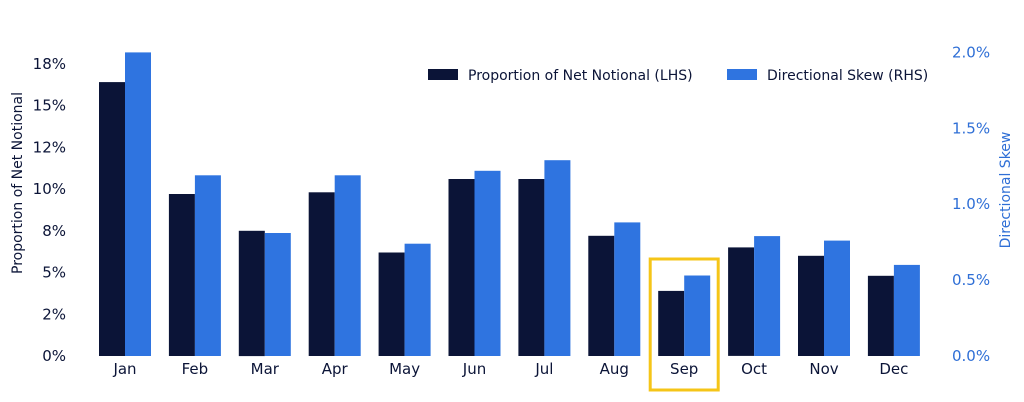 The height and width of the screenshot is (402, 1024). I want to click on bar-net-notional-sep, so click(671, 323).